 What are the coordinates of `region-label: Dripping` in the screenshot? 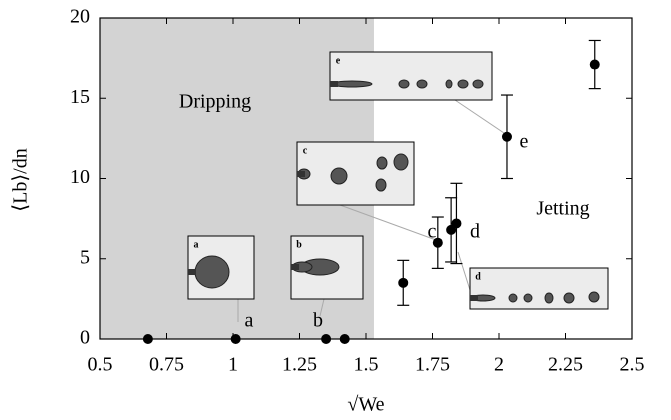 It's located at (215, 102).